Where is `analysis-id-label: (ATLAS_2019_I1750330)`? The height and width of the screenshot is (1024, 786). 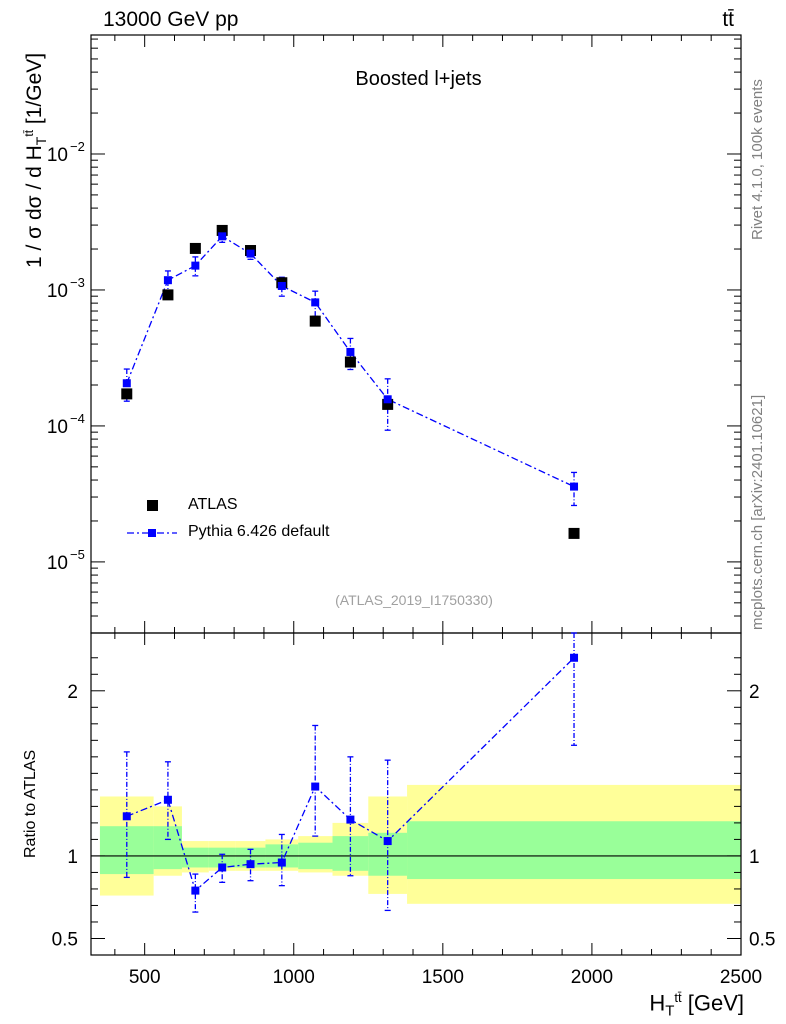 analysis-id-label: (ATLAS_2019_I1750330) is located at coordinates (414, 600).